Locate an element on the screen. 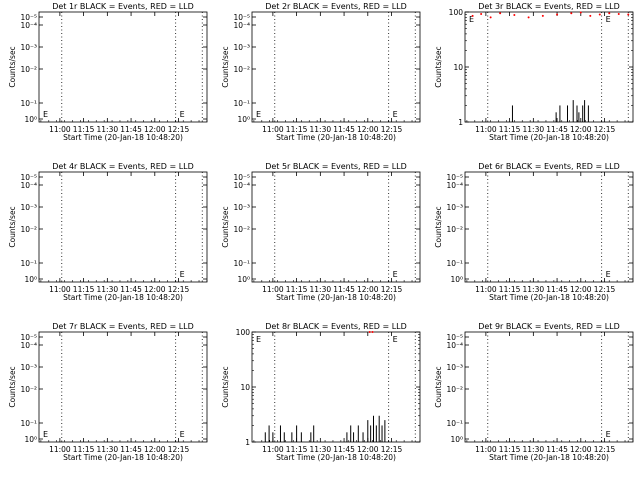 This screenshot has height=480, width=640. y-tick-label: 1 is located at coordinates (460, 122).